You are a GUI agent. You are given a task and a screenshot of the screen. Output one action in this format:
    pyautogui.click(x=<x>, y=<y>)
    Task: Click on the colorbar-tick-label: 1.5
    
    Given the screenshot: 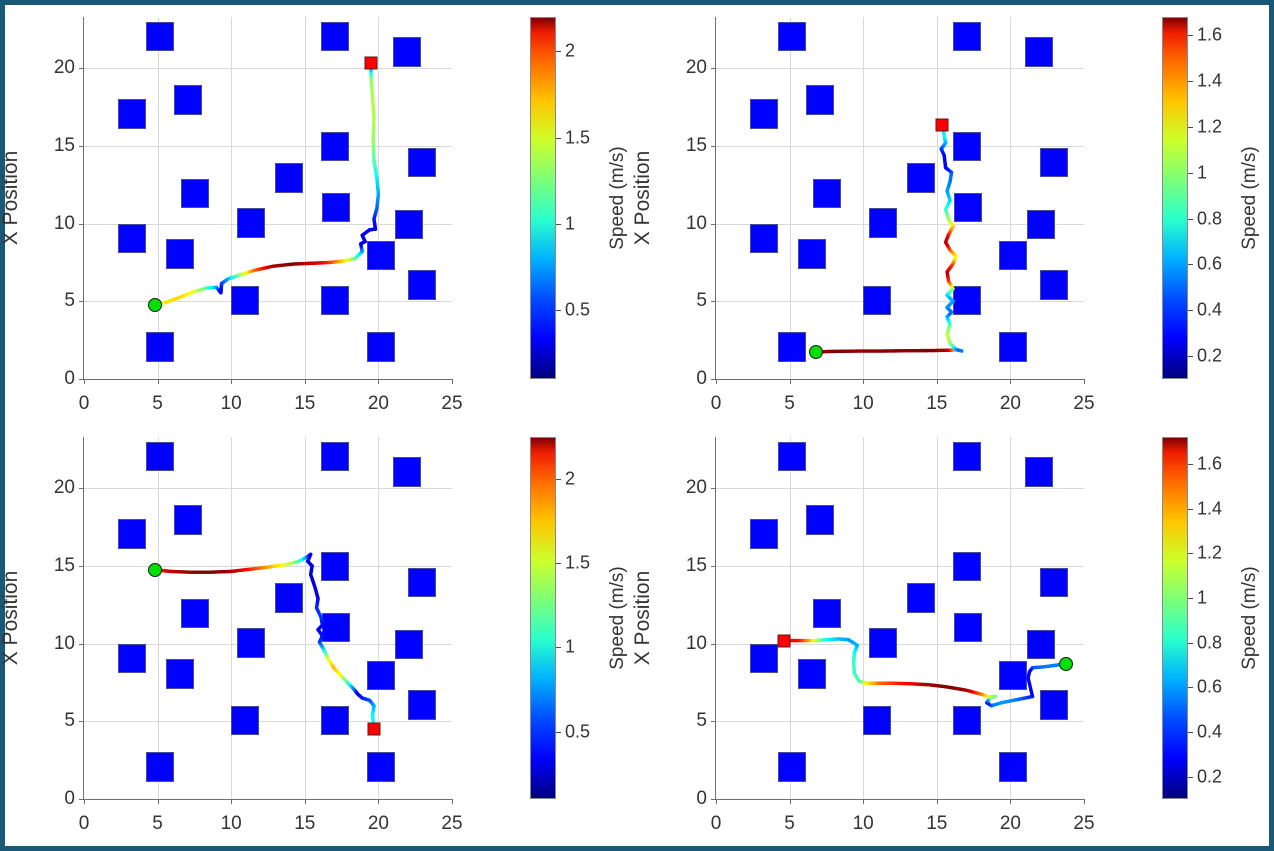 What is the action you would take?
    pyautogui.click(x=578, y=137)
    